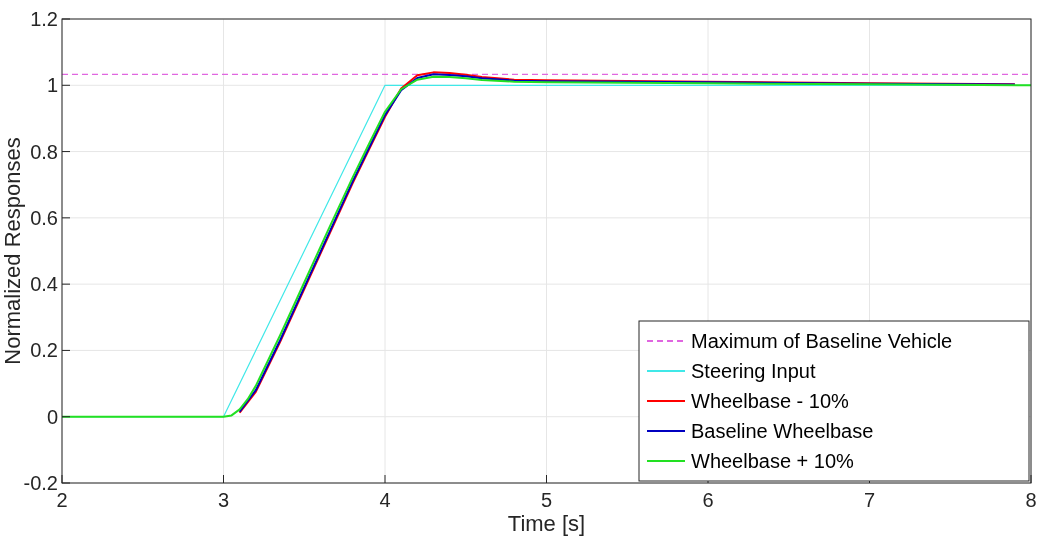 The height and width of the screenshot is (541, 1045). Describe the element at coordinates (44, 19) in the screenshot. I see `y-tick-label: 1.2` at that location.